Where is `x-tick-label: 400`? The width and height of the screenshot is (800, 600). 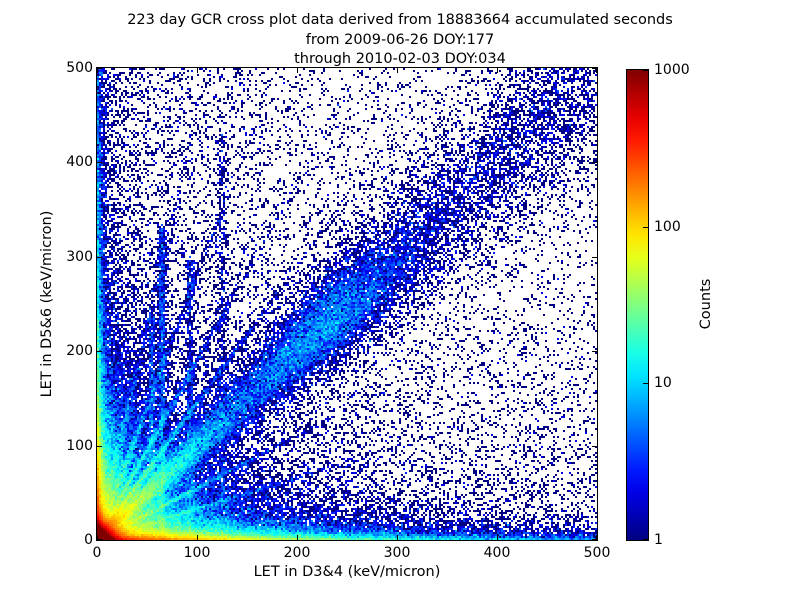 x-tick-label: 400 is located at coordinates (497, 553).